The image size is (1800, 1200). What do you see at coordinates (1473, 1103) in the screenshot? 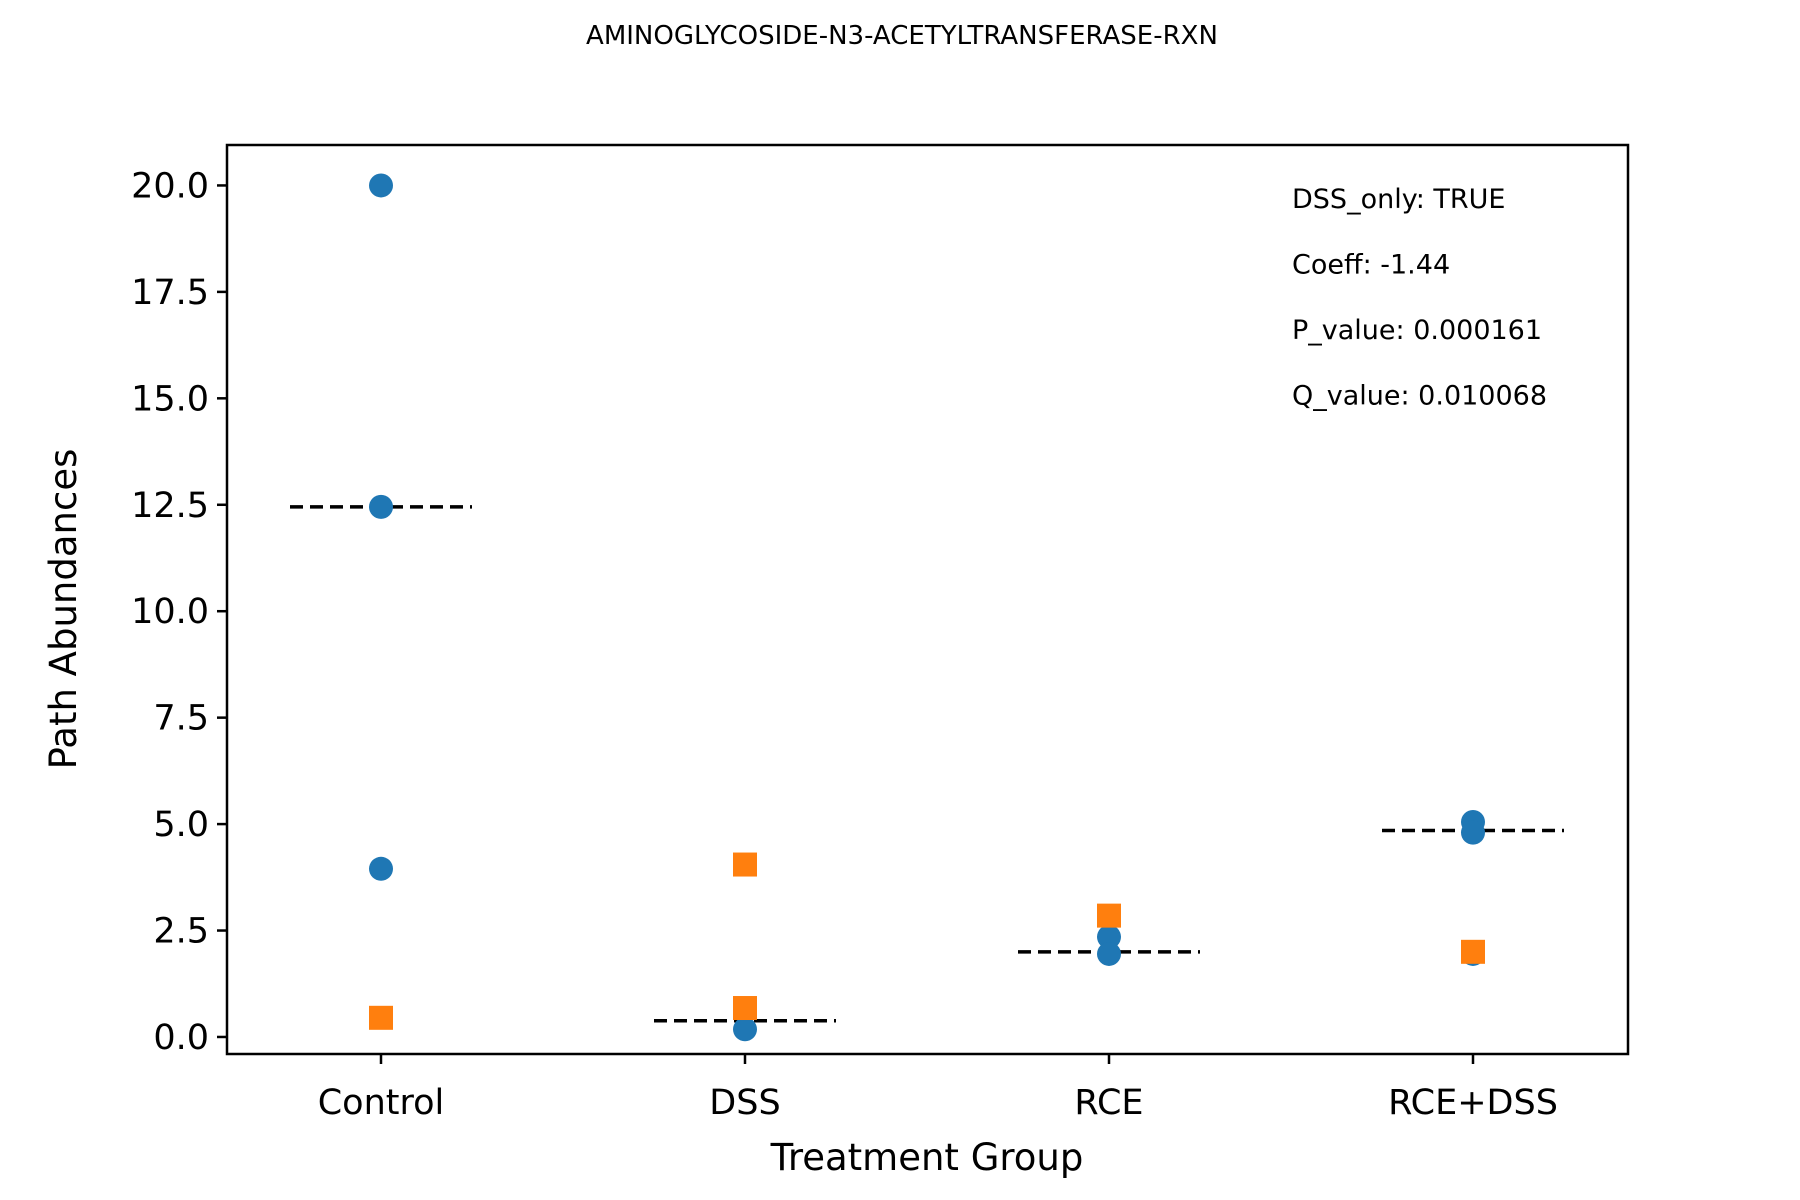
I see `x-tick-label-rce-plus-dss: RCE+DSS` at bounding box center [1473, 1103].